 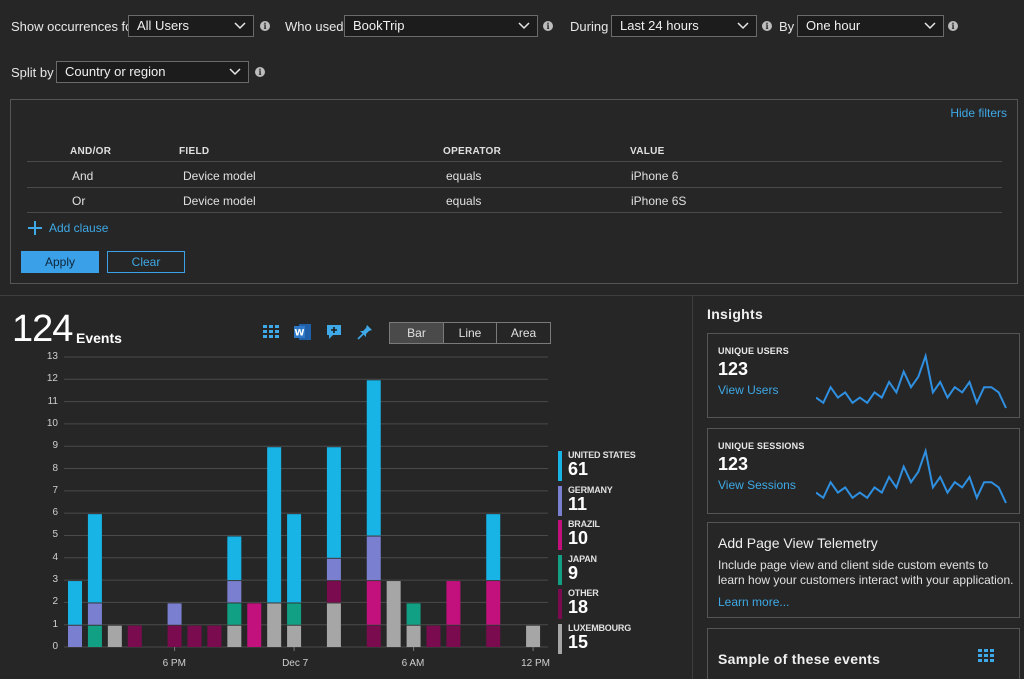 I want to click on pin-icon, so click(x=365, y=332).